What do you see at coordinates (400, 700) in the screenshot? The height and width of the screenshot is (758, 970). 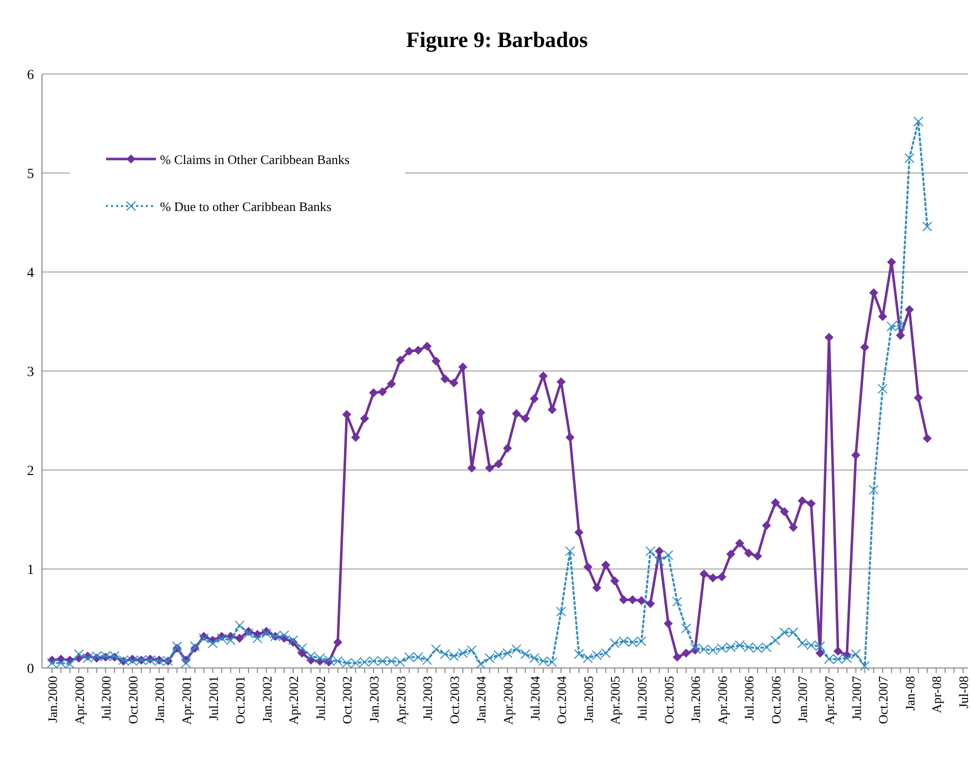 I see `x-tick-label: Apr.2003` at bounding box center [400, 700].